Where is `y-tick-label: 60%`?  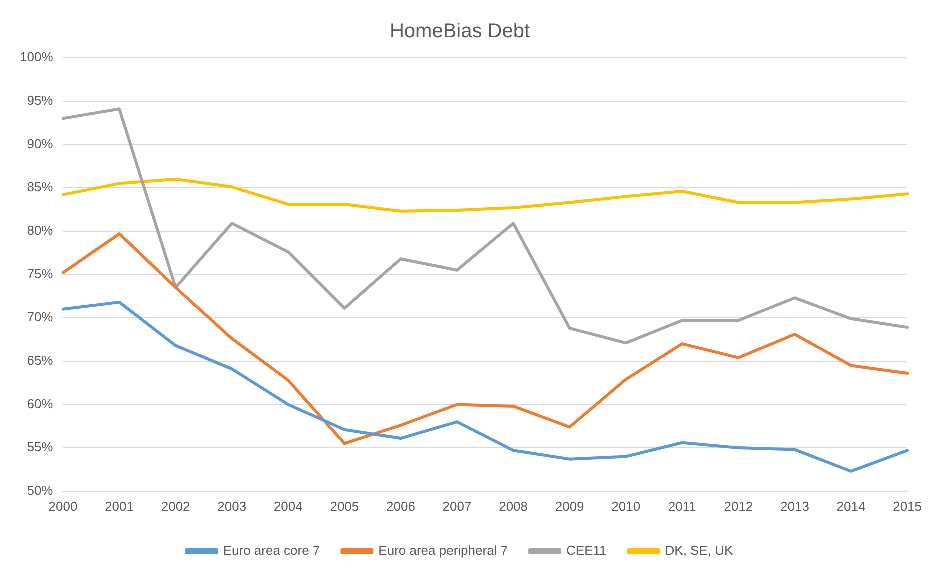
y-tick-label: 60% is located at coordinates (40, 404).